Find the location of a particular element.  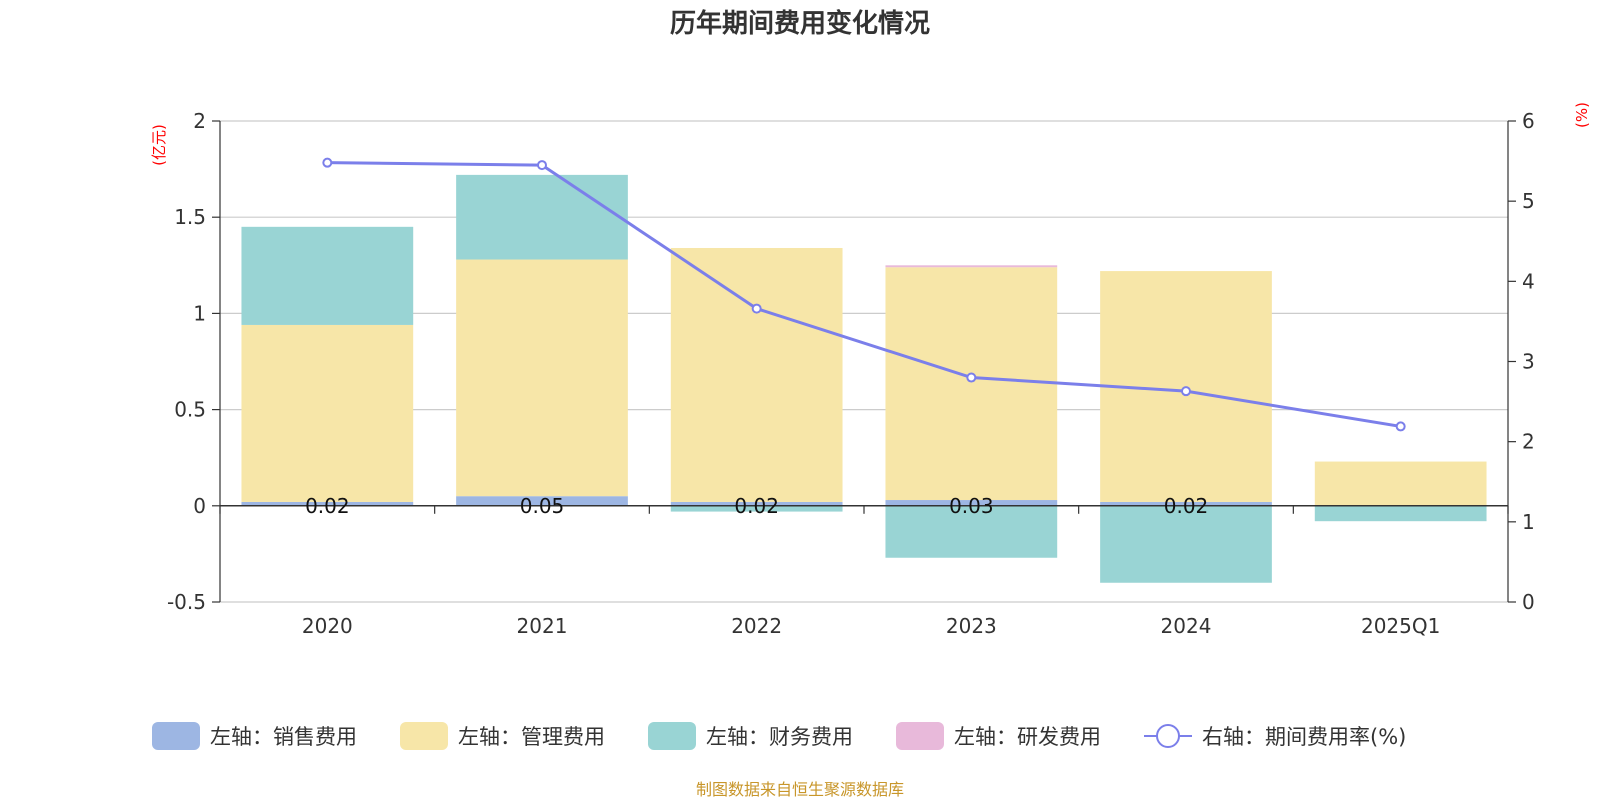

right-axis-tick-label: 2 is located at coordinates (1528, 442).